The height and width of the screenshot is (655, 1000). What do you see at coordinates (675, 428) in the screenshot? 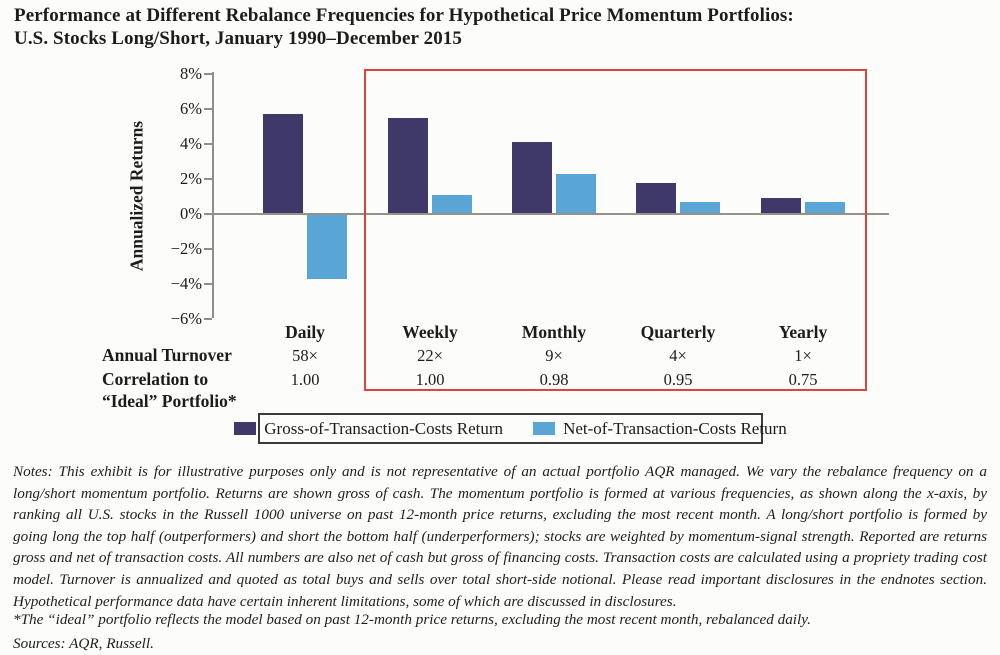
I see `legend-label-net: Net-of-Transaction-Costs Return` at bounding box center [675, 428].